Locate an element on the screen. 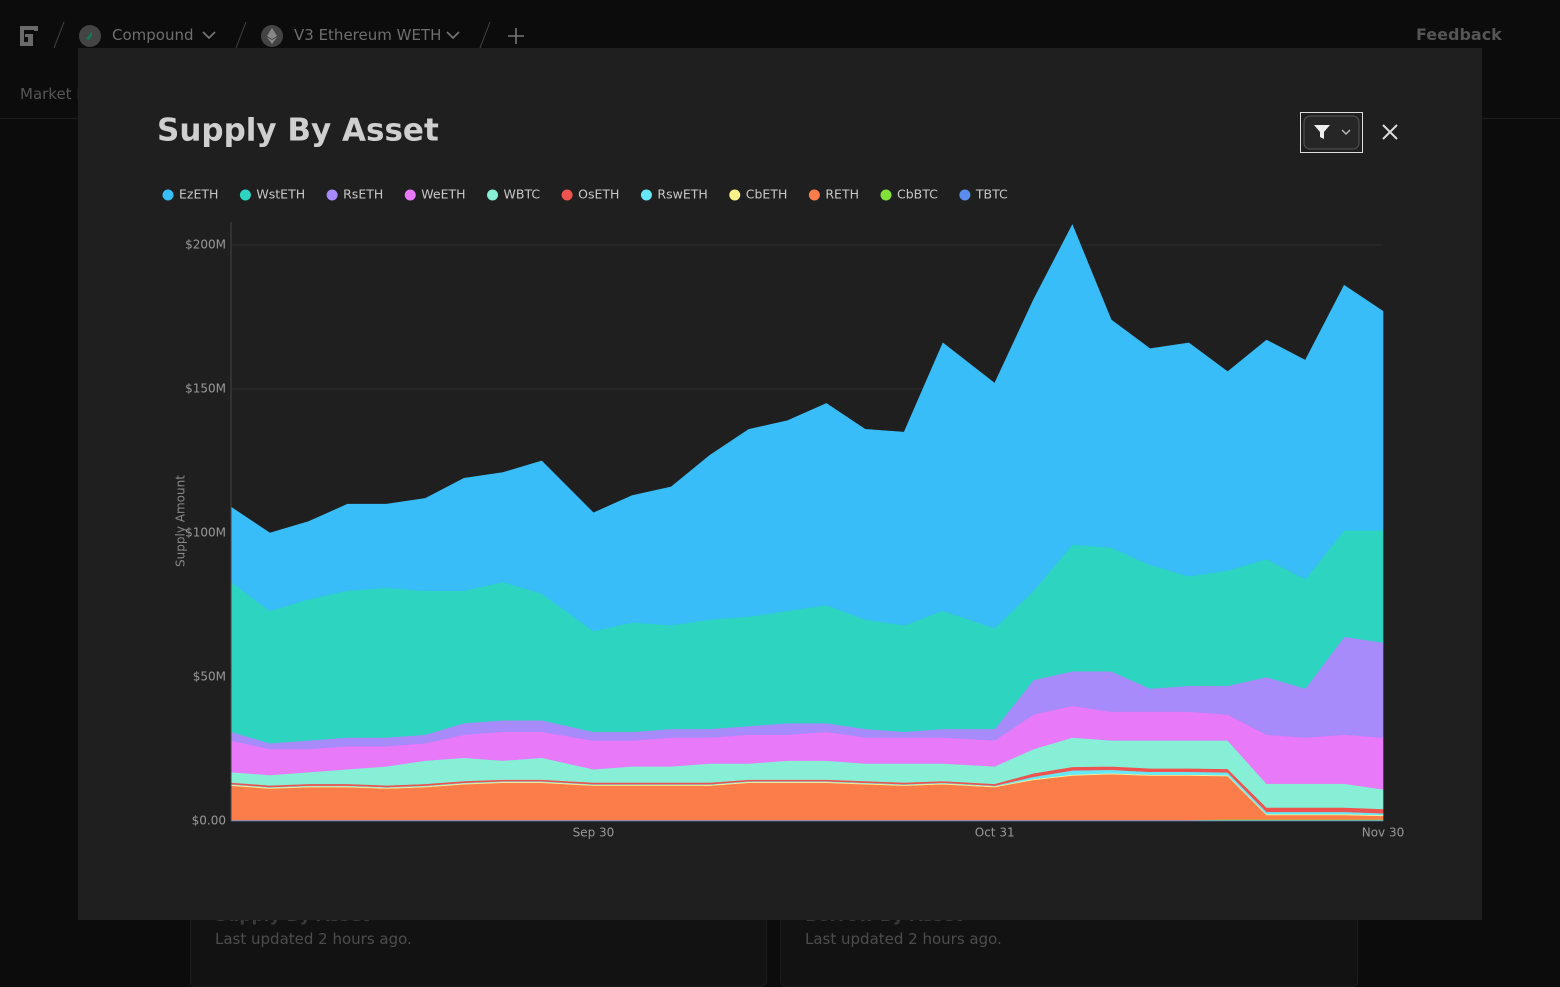 This screenshot has width=1560, height=987. legend-item: CbETH is located at coordinates (758, 194).